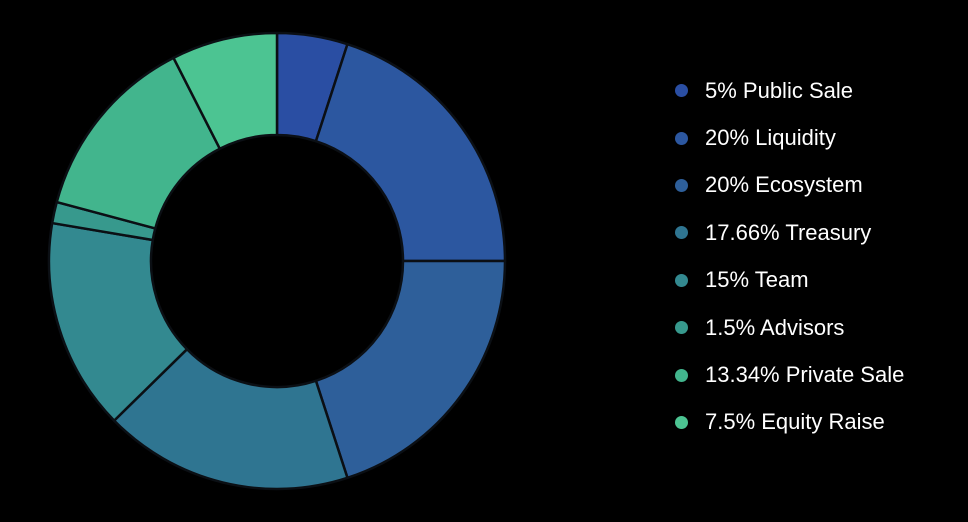 This screenshot has height=522, width=968. I want to click on legend-item-4: 17.66% Treasury, so click(789, 232).